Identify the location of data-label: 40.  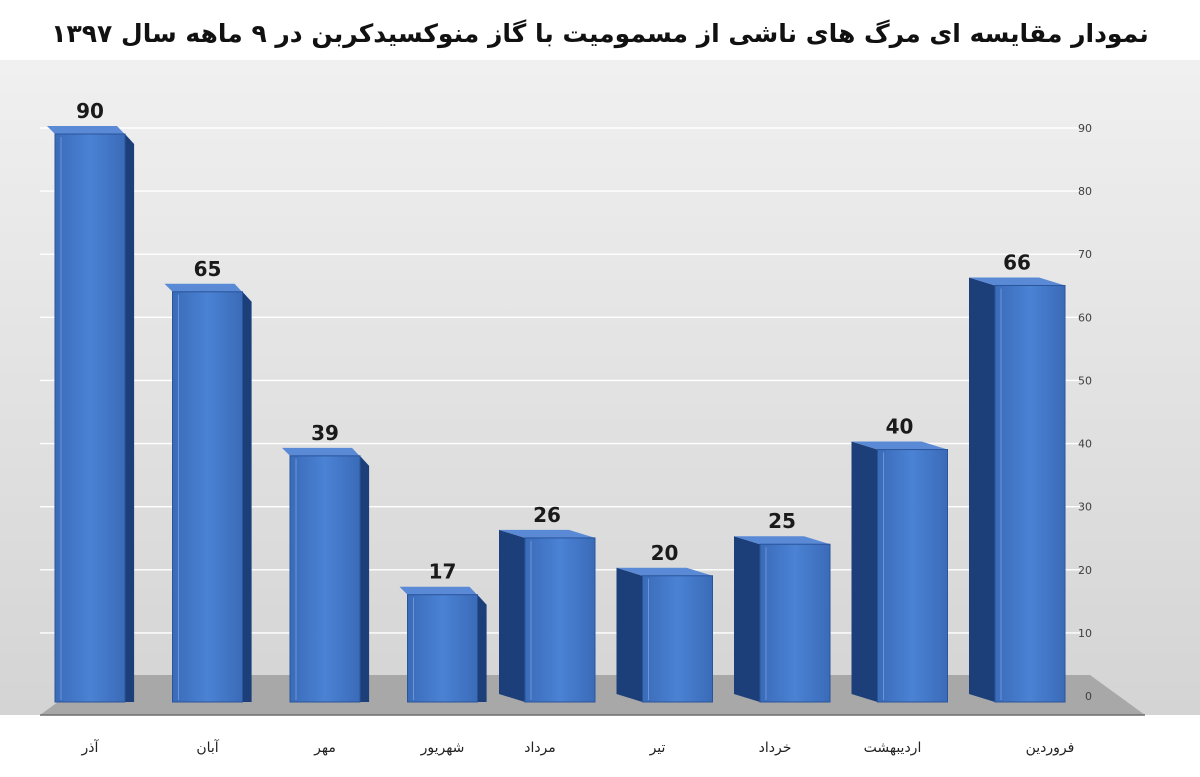
(900, 427).